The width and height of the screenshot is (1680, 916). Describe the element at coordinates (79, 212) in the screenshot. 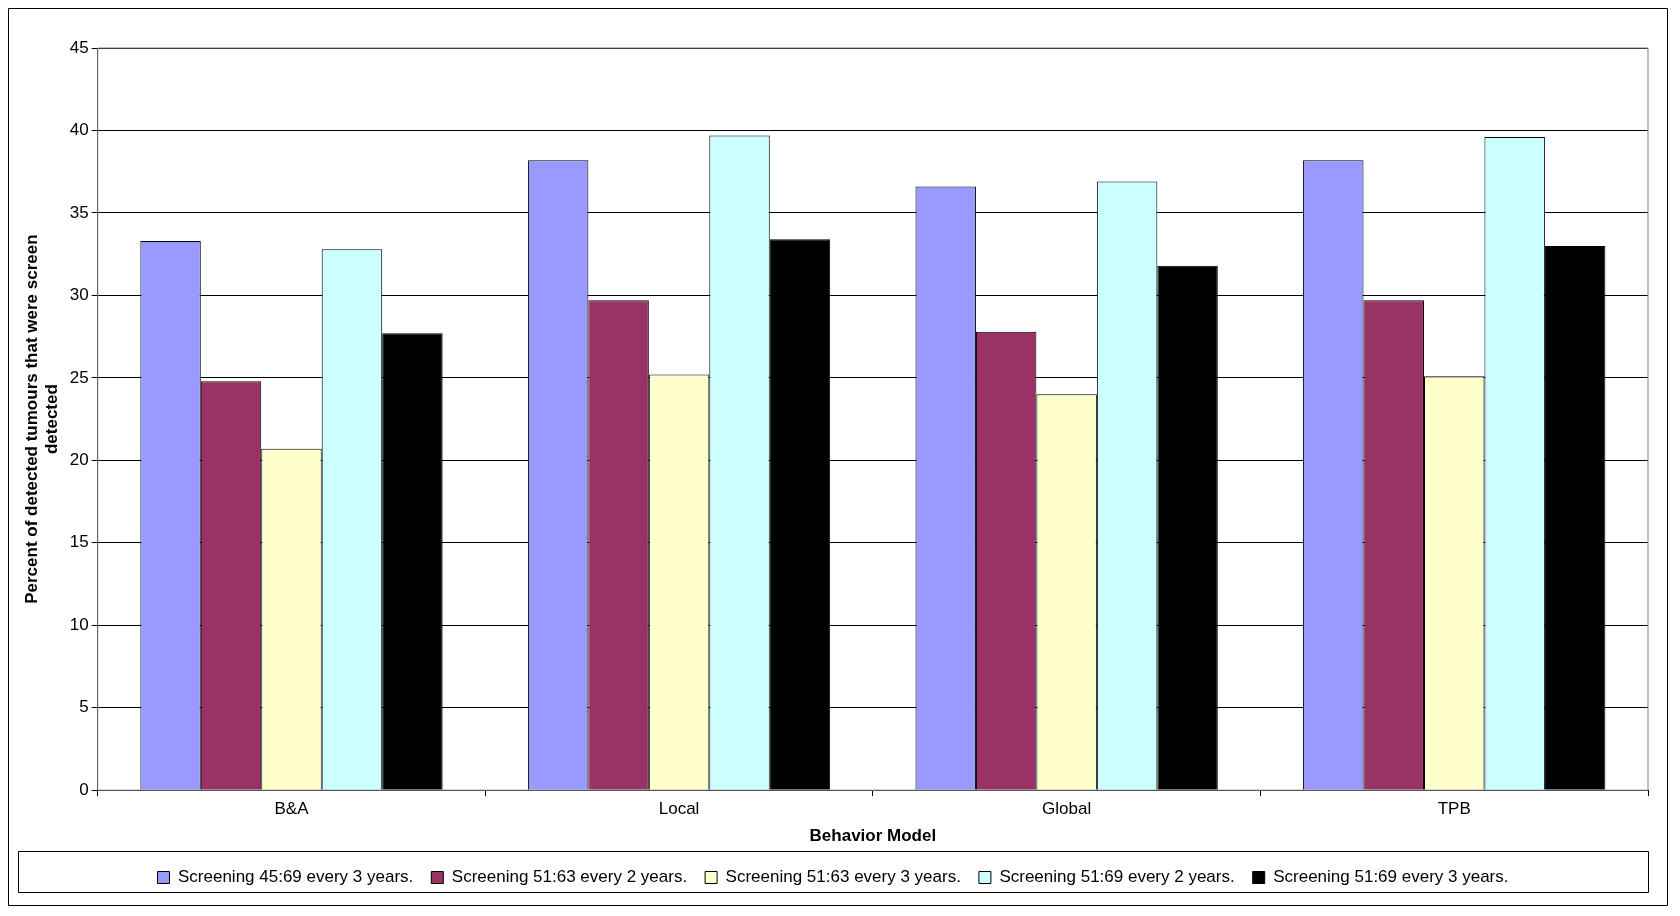

I see `y-tick-label: 35` at that location.